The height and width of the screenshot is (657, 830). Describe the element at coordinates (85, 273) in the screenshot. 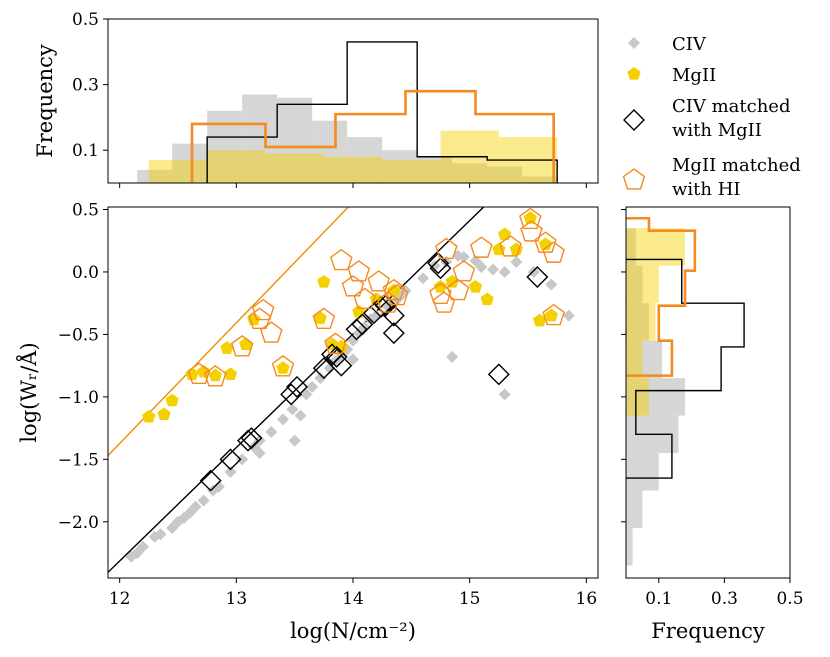

I see `main-ytick-label: 0.0` at that location.